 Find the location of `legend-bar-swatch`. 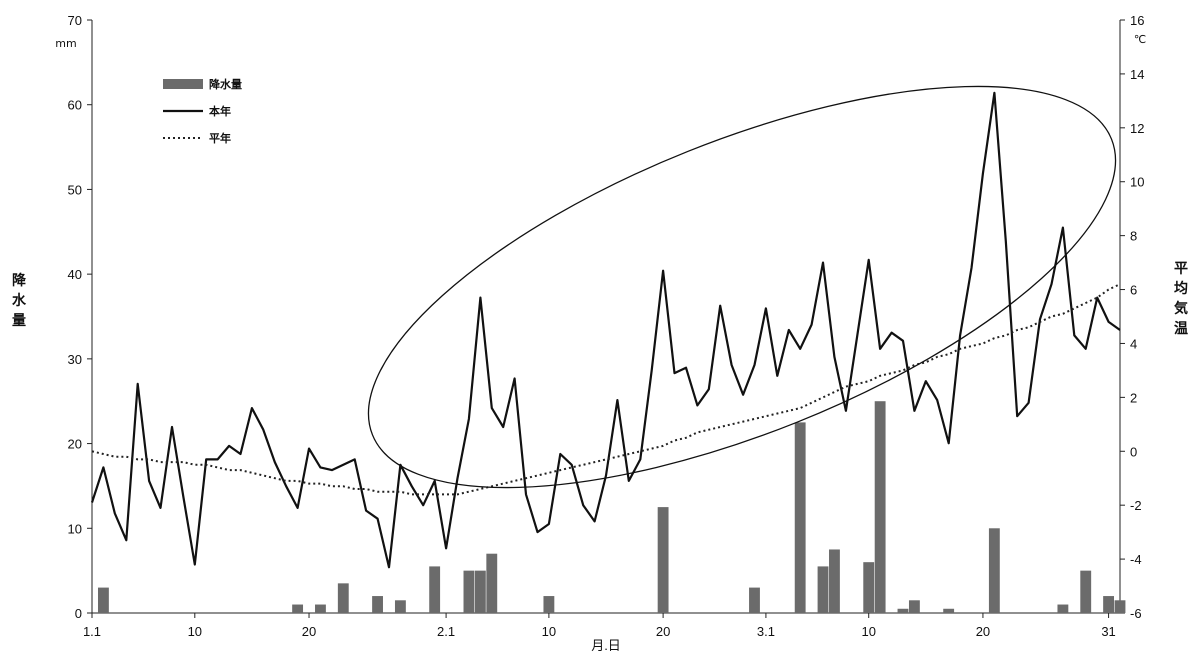

legend-bar-swatch is located at coordinates (183, 84).